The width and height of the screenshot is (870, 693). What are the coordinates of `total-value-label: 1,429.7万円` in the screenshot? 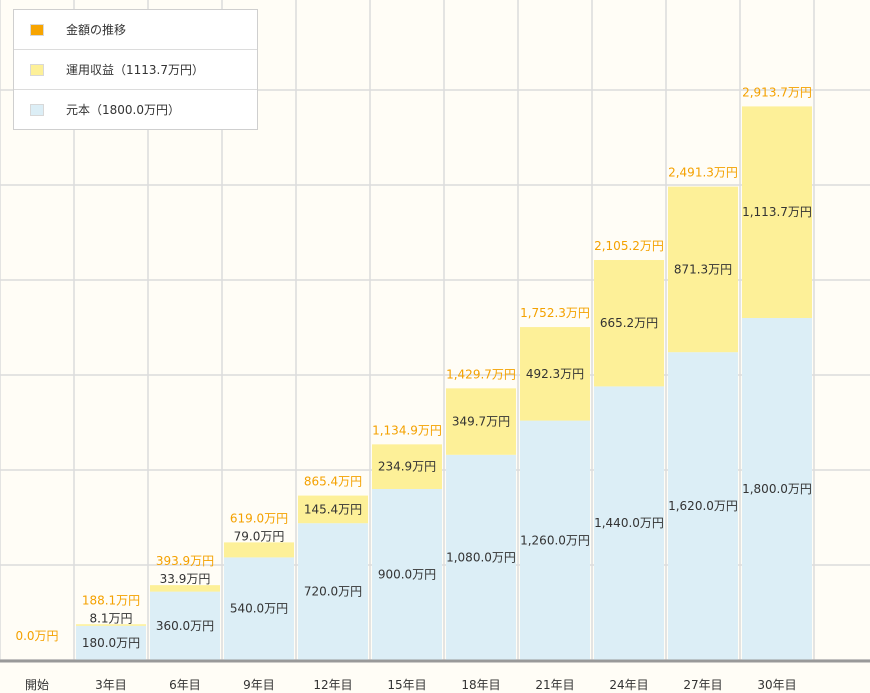 It's located at (481, 374).